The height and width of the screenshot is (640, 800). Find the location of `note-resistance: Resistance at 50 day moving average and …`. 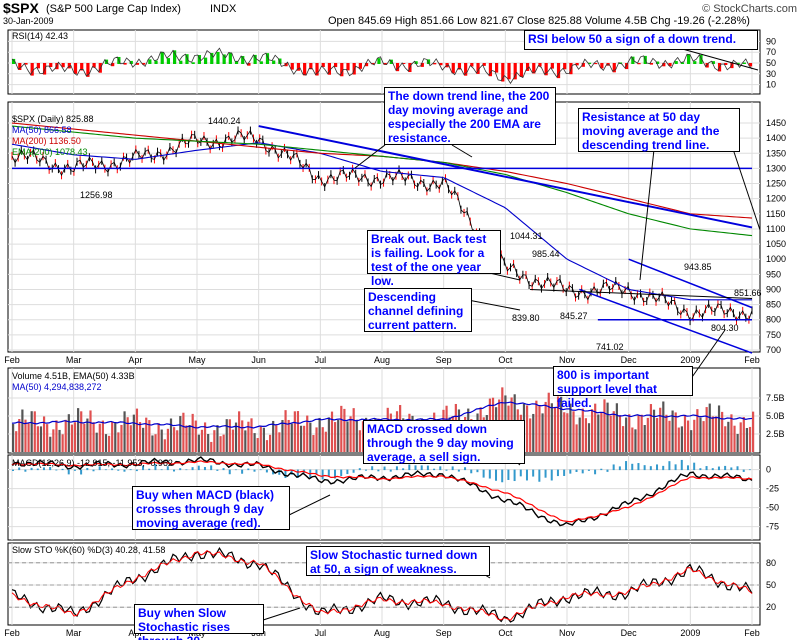

note-resistance: Resistance at 50 day moving average and … is located at coordinates (659, 130).